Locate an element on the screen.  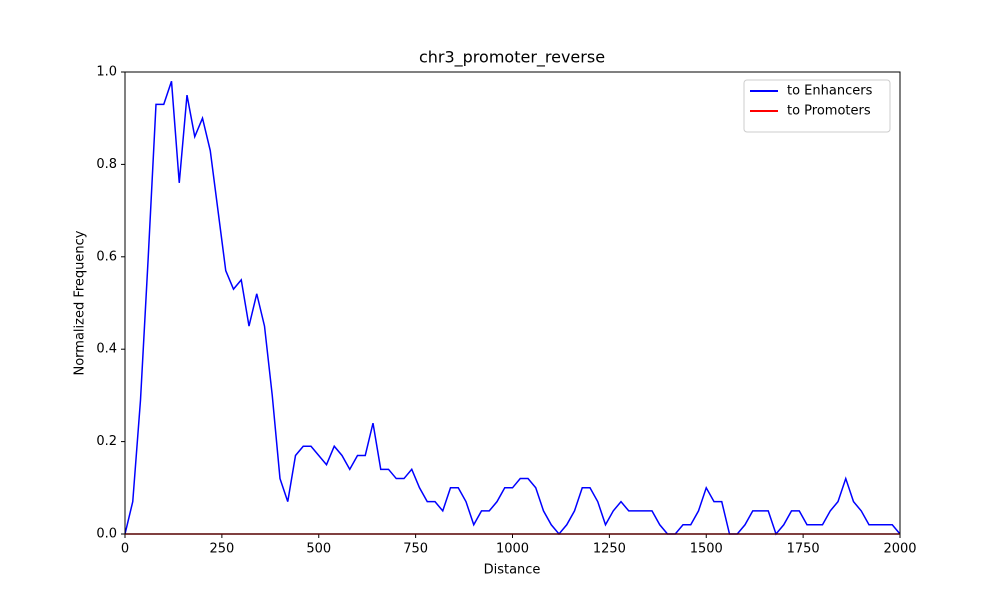
x-tick-label: 1750 is located at coordinates (803, 549).